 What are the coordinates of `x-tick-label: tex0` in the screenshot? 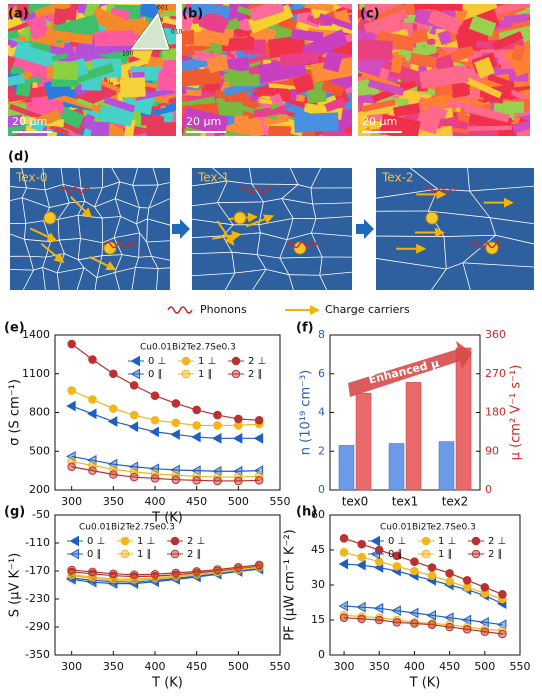 It's located at (355, 502).